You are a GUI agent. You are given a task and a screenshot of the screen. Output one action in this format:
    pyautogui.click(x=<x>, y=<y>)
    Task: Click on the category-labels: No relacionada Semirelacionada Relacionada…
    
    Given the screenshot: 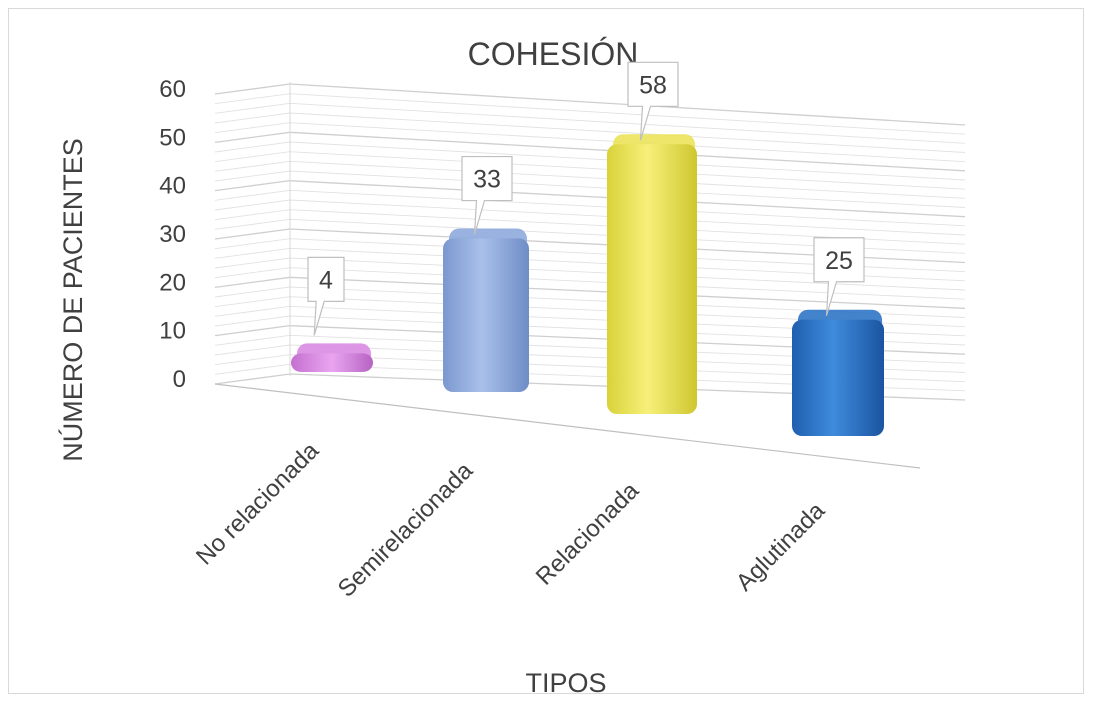 What is the action you would take?
    pyautogui.click(x=511, y=520)
    